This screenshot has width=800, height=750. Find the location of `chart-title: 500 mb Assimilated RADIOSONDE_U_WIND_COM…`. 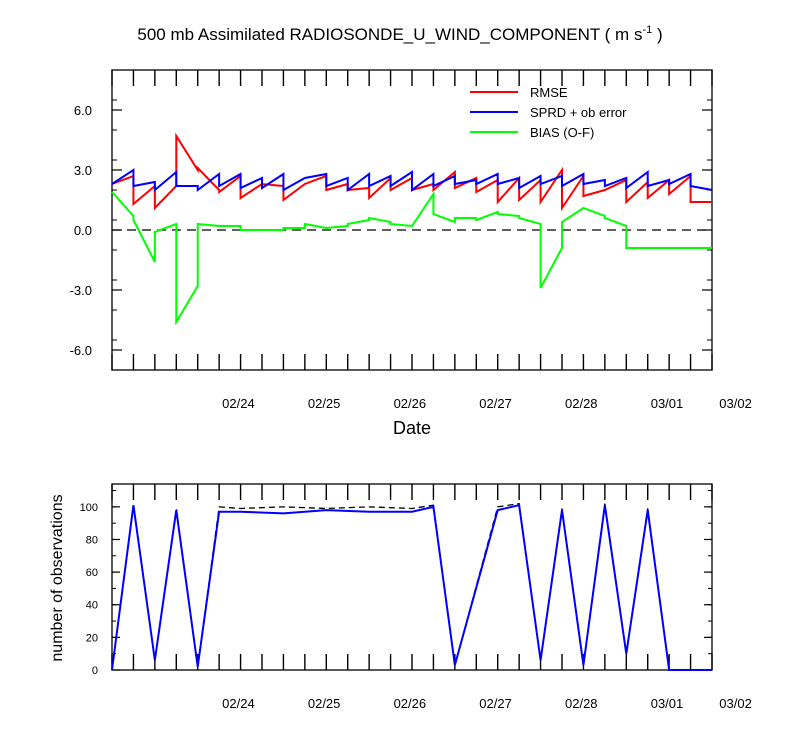

chart-title: 500 mb Assimilated RADIOSONDE_U_WIND_COM… is located at coordinates (399, 34).